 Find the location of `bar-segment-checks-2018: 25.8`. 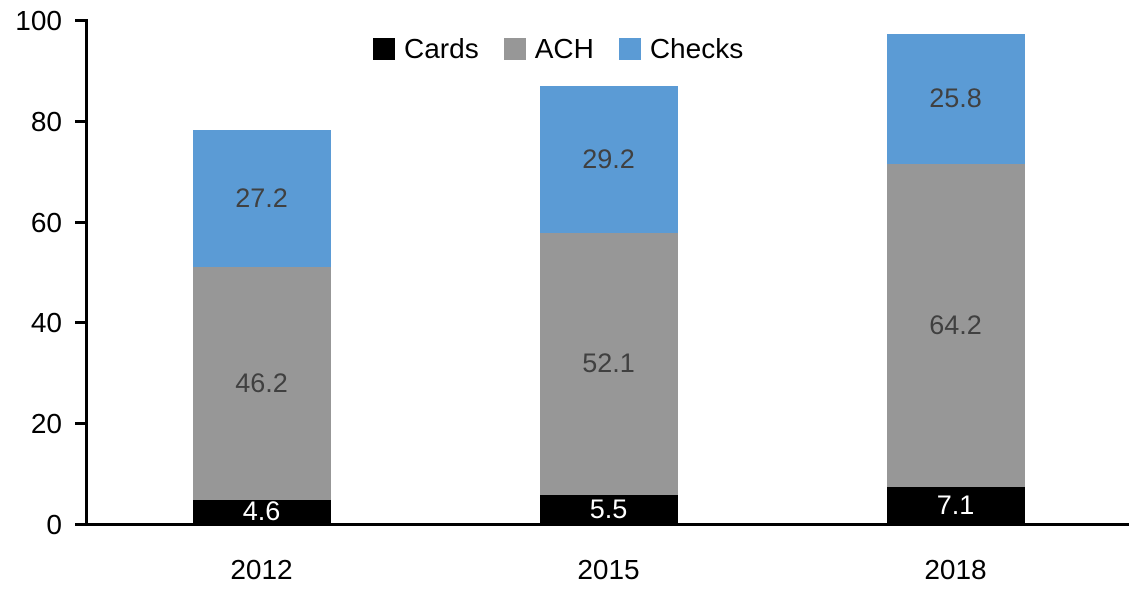

bar-segment-checks-2018: 25.8 is located at coordinates (955, 98).